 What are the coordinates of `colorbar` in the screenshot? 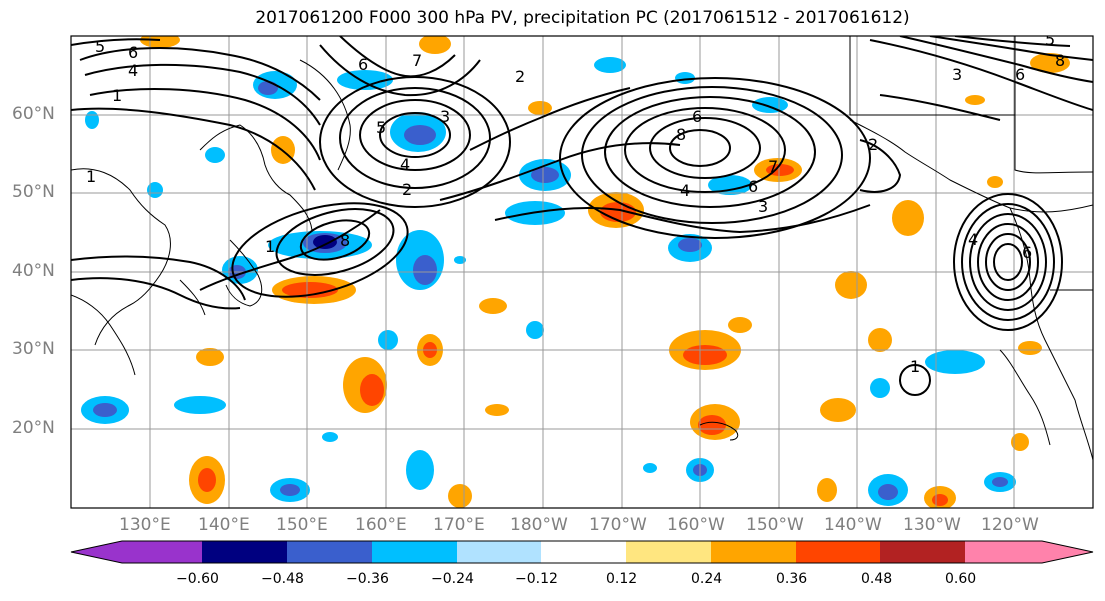 It's located at (582, 552).